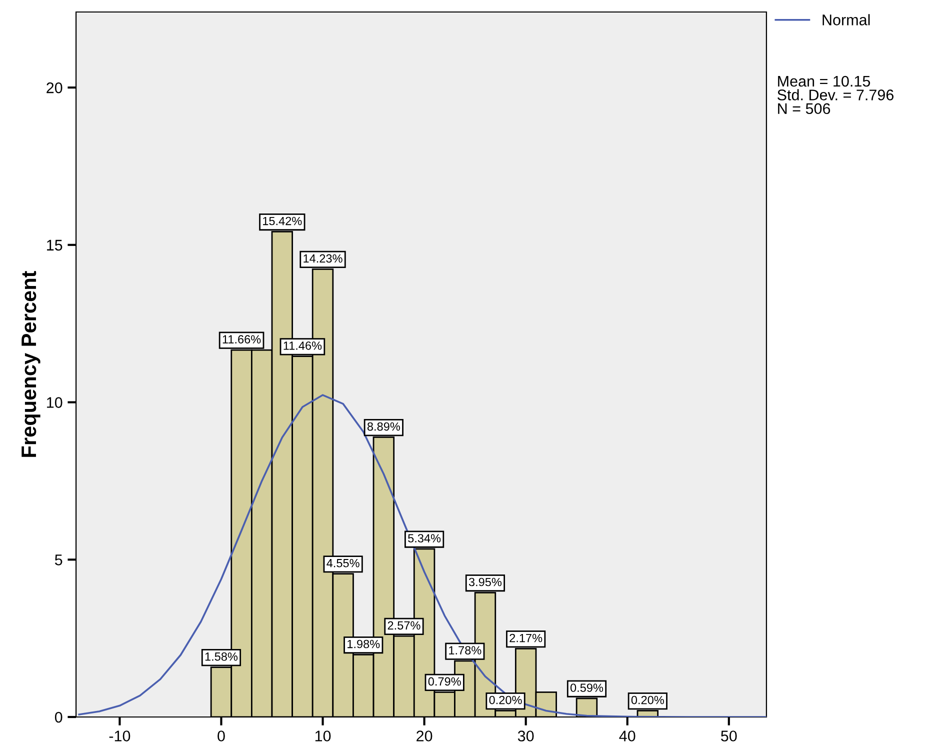  Describe the element at coordinates (241, 339) in the screenshot. I see `data-label: 11.66%` at that location.